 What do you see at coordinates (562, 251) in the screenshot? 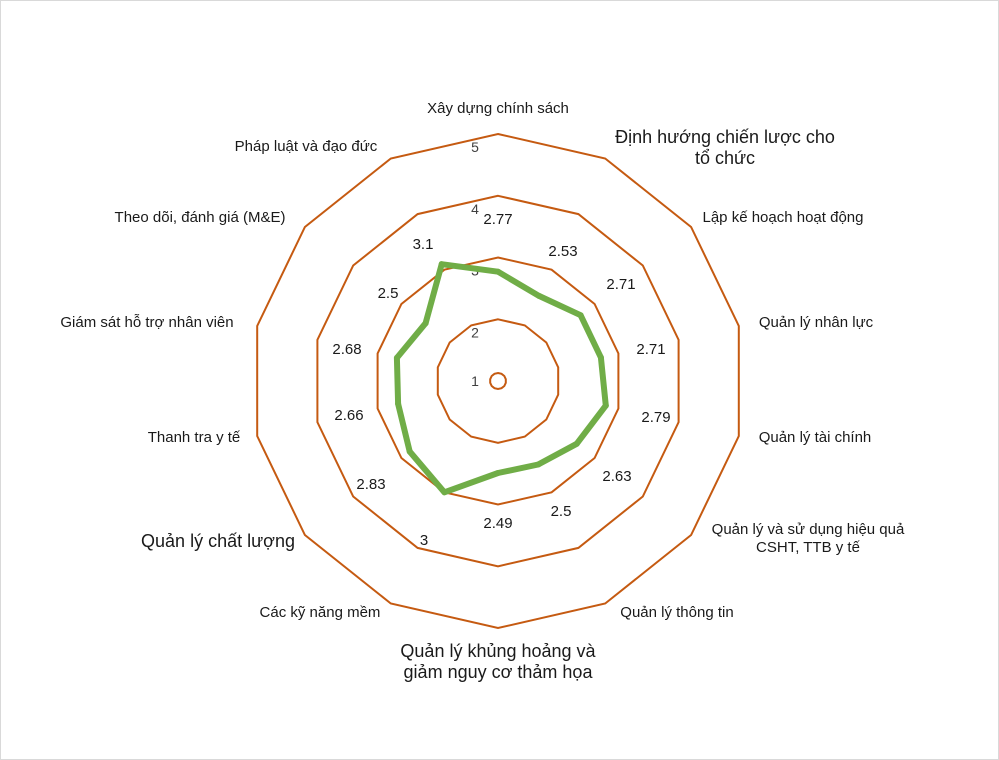
I see `data-label: 2.53` at bounding box center [562, 251].